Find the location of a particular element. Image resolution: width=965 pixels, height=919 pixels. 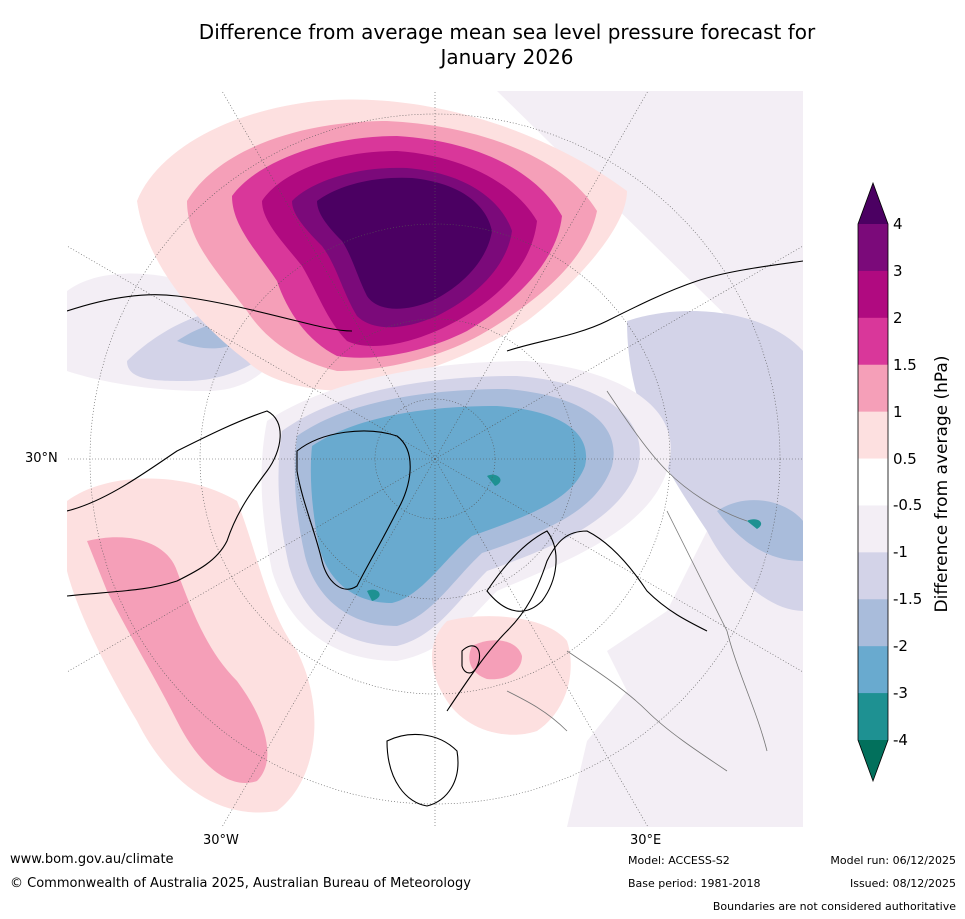

colorbar-tick-label: 3 is located at coordinates (898, 270).